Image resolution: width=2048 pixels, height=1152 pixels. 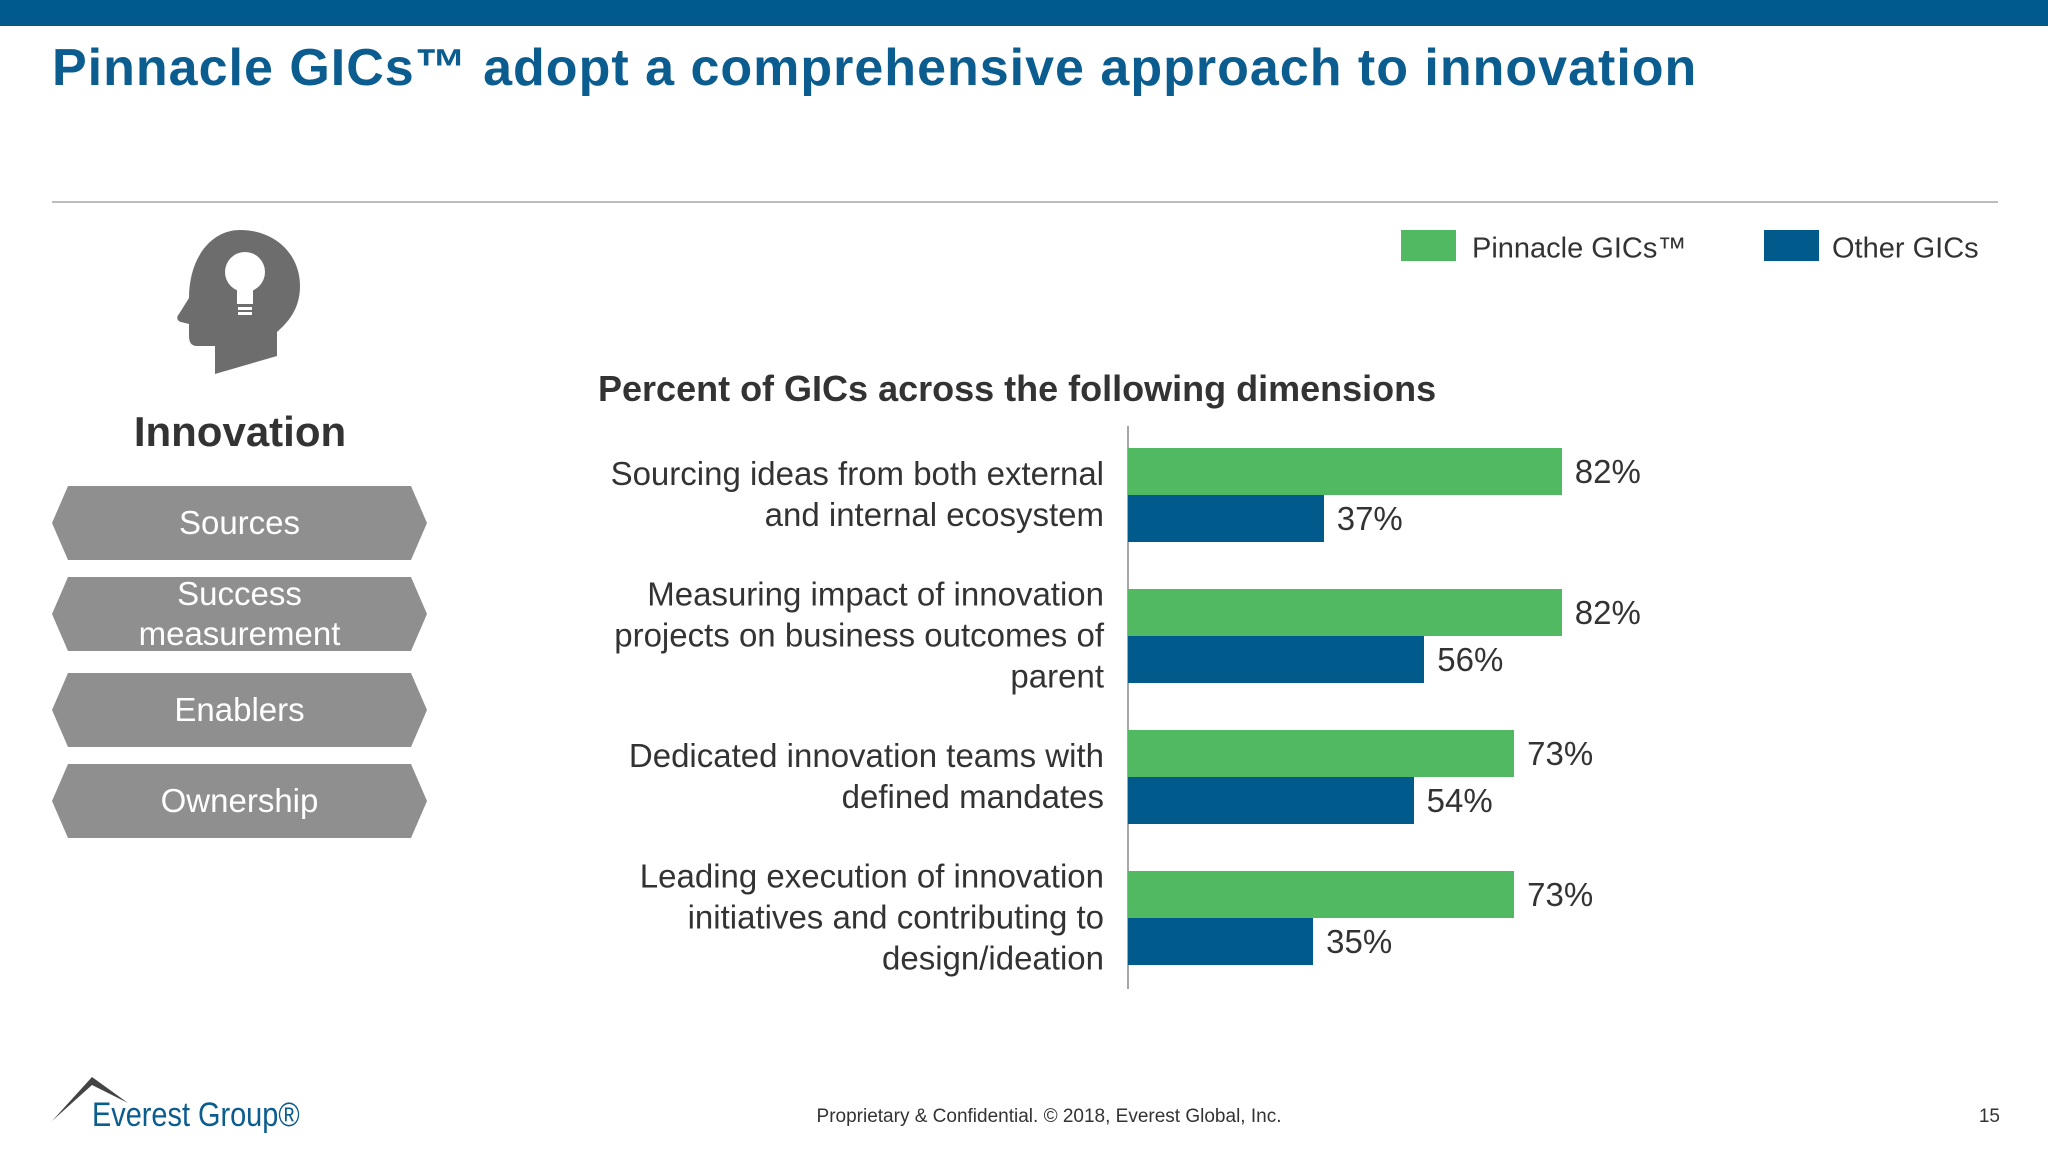 I want to click on page-number: 15, so click(x=1989, y=1116).